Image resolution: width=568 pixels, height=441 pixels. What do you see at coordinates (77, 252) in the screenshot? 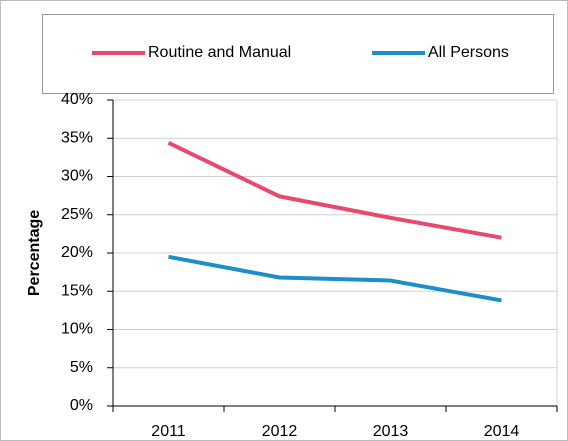
I see `y-tick-label: 20%` at bounding box center [77, 252].